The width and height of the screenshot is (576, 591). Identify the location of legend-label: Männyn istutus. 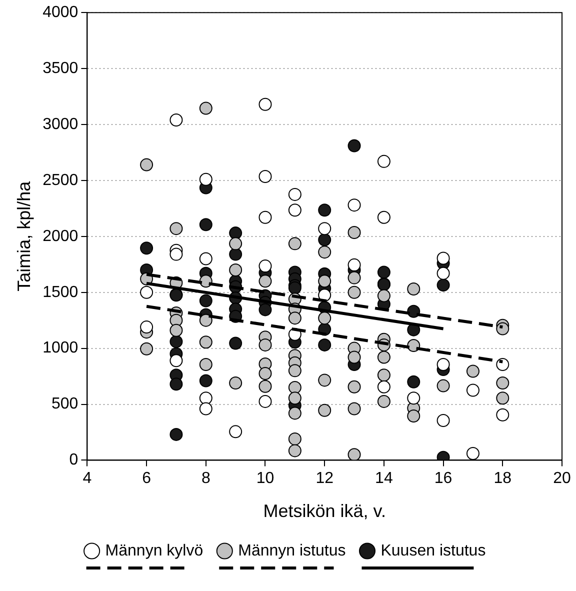
(292, 551).